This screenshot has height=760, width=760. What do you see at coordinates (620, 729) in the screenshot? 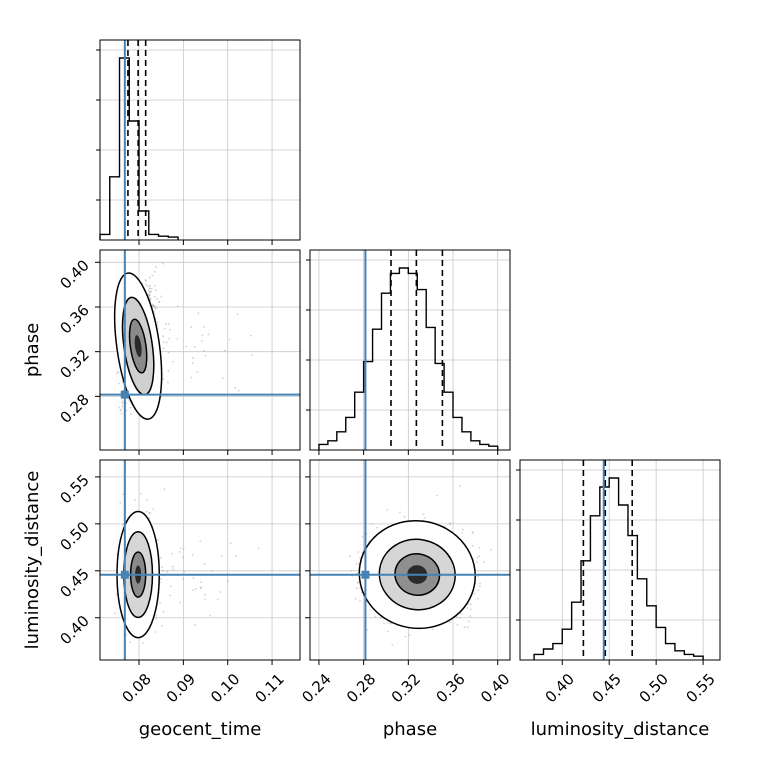
I see `x-label-luminosity-distance: luminosity_distance` at bounding box center [620, 729].